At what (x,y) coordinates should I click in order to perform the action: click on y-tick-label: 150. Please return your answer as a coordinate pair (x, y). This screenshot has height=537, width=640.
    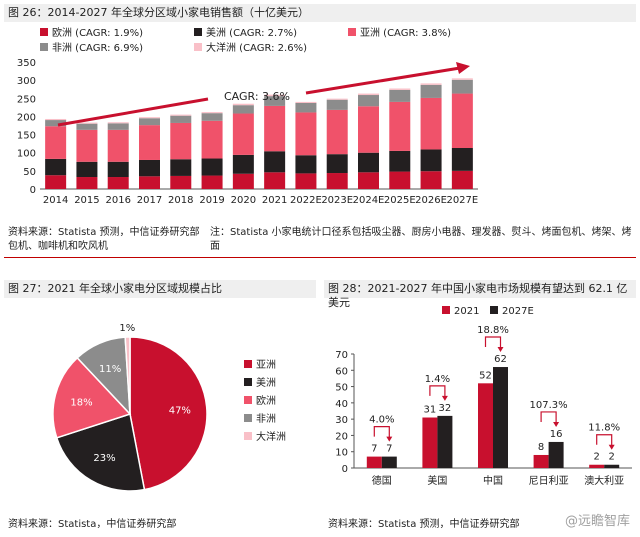
    Looking at the image, I should click on (26, 136).